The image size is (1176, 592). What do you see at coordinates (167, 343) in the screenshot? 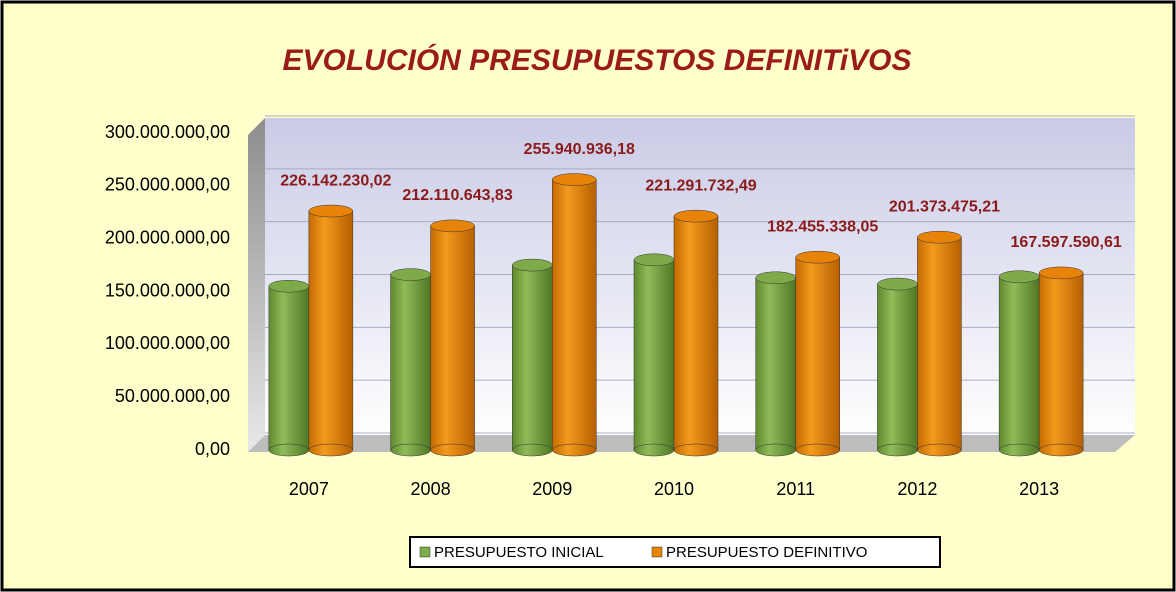
I see `y-tick-label: 100.000.000,00` at bounding box center [167, 343].